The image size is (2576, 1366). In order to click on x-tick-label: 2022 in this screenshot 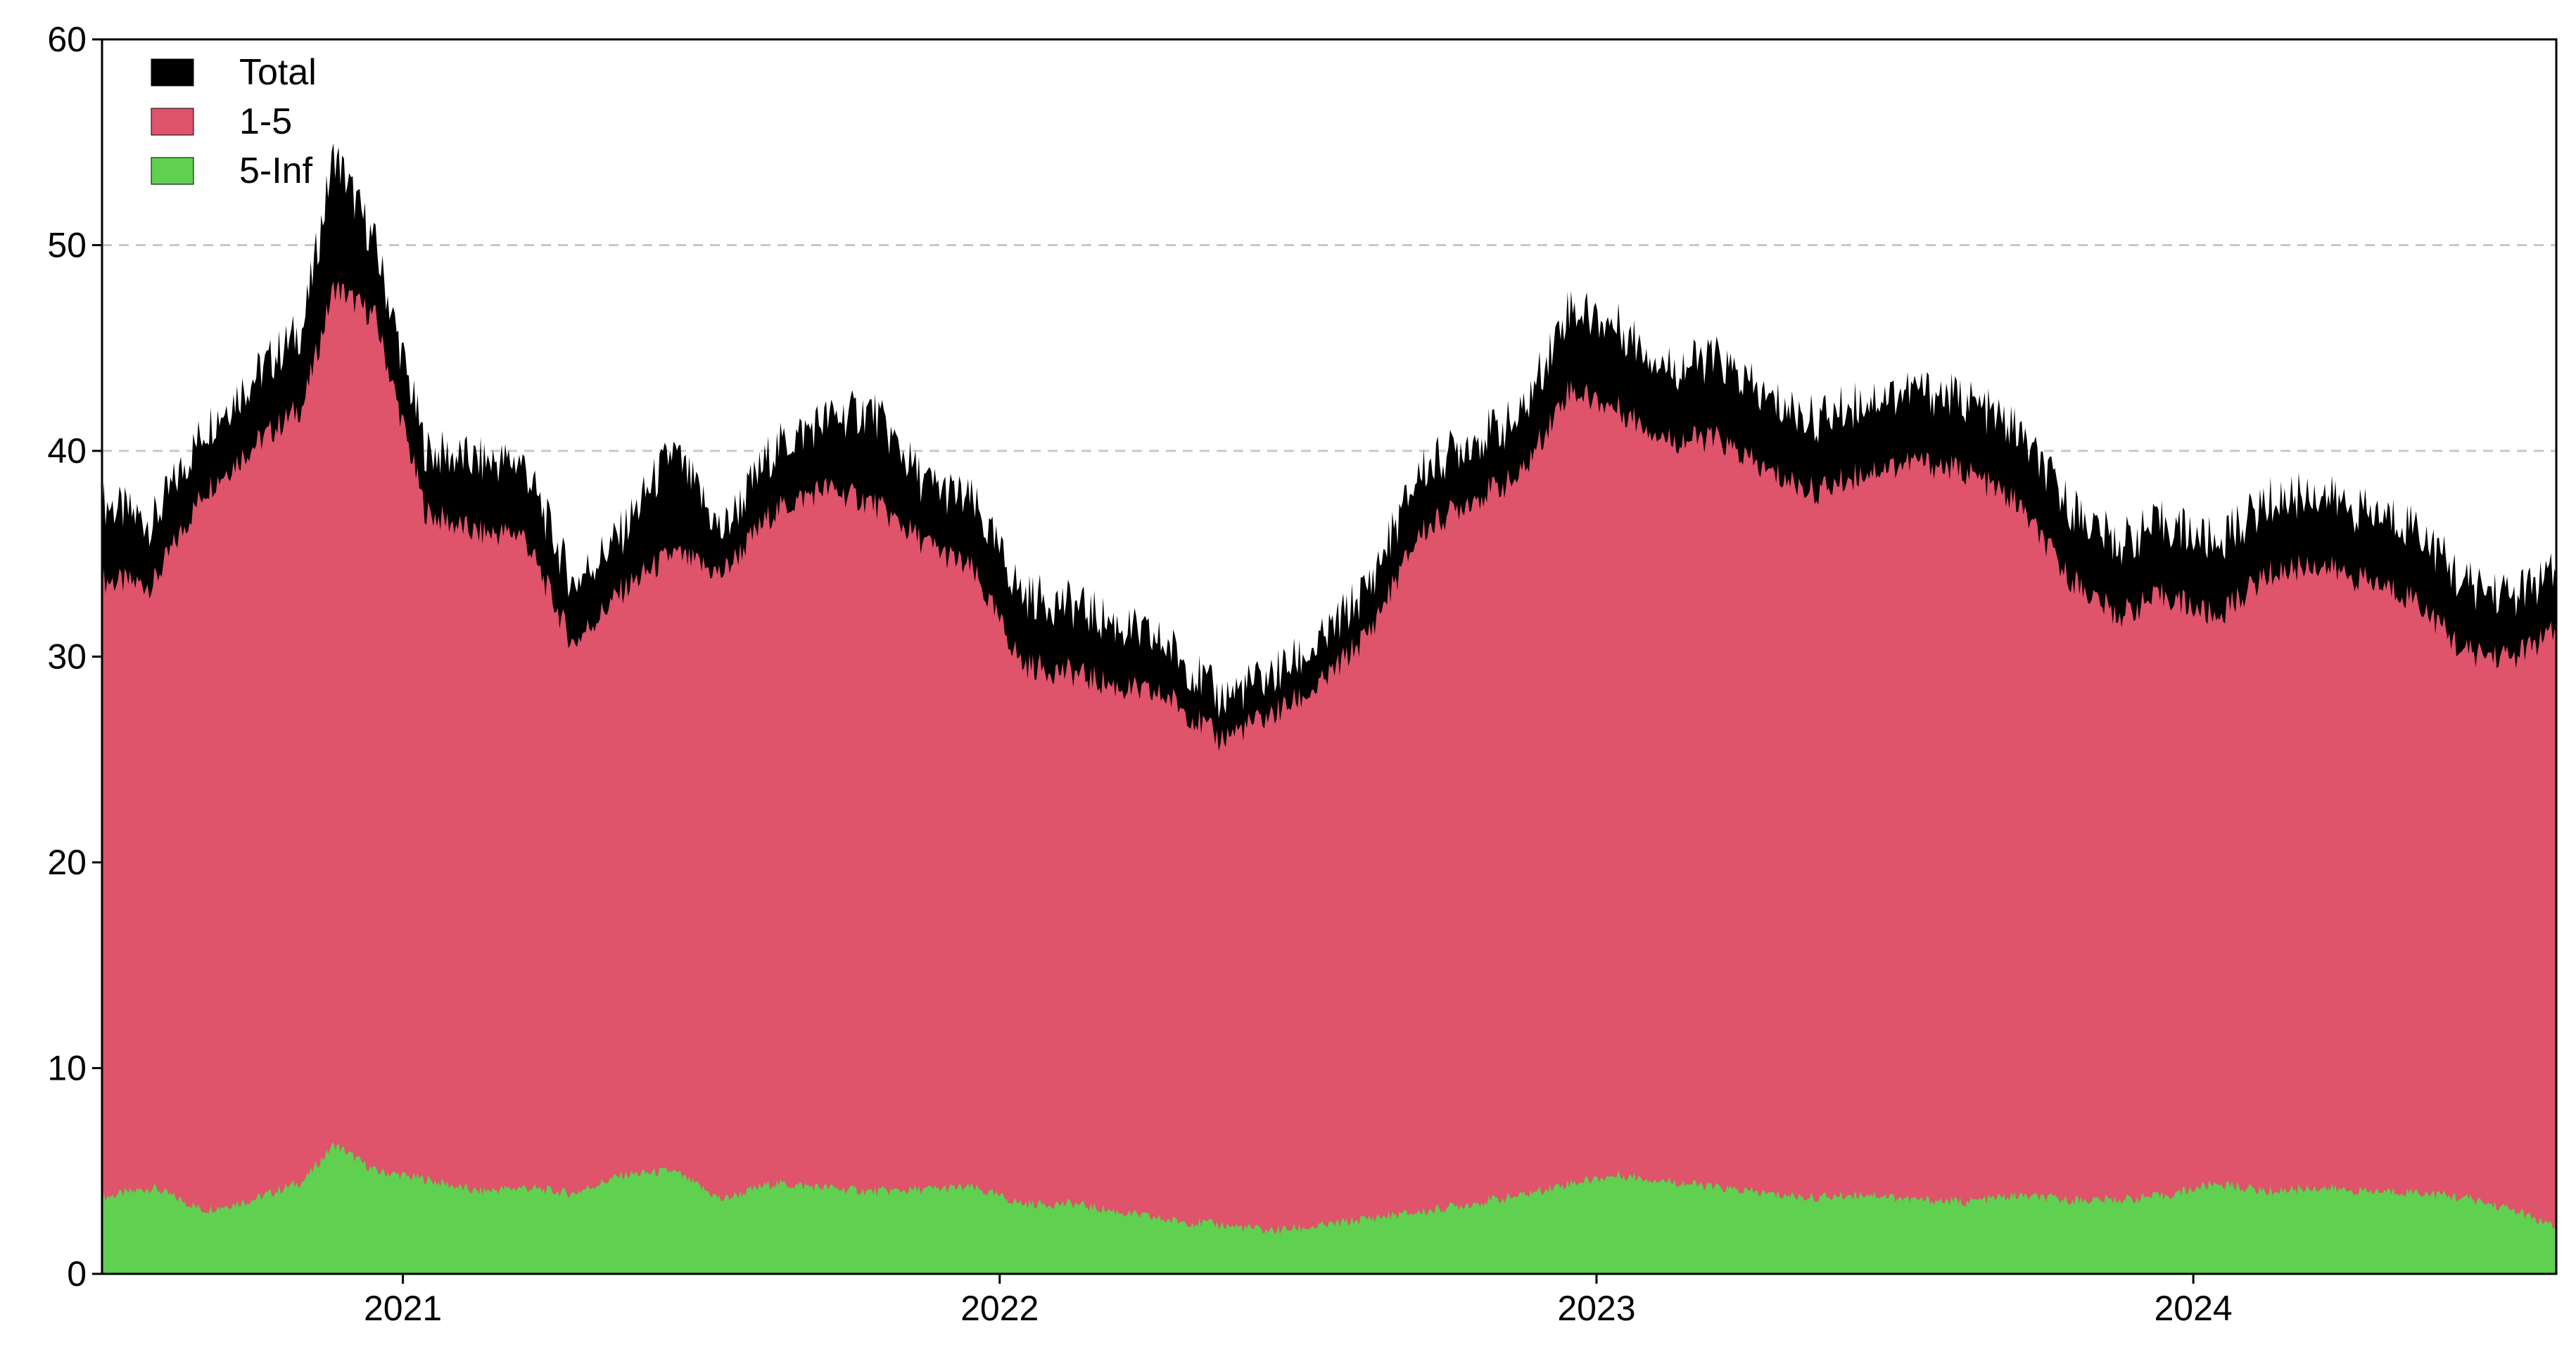, I will do `click(1000, 1308)`.